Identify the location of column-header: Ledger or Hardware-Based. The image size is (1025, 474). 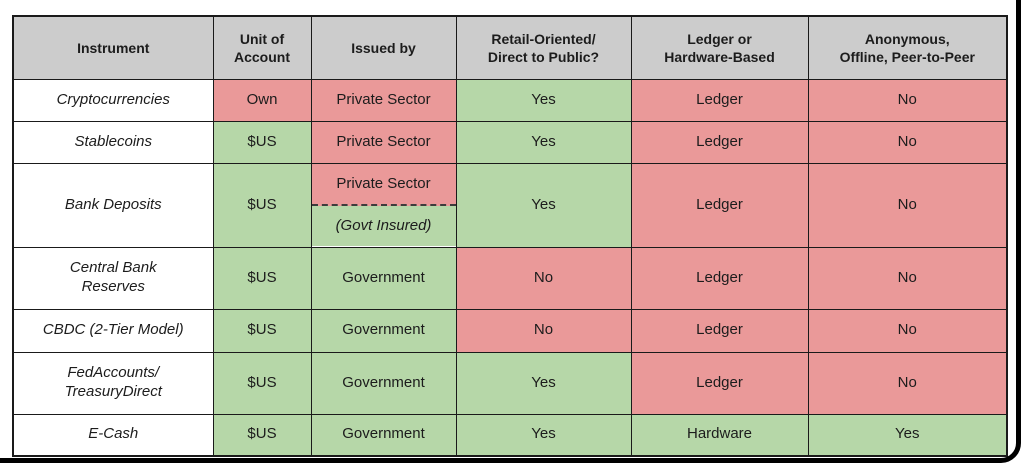
(719, 47).